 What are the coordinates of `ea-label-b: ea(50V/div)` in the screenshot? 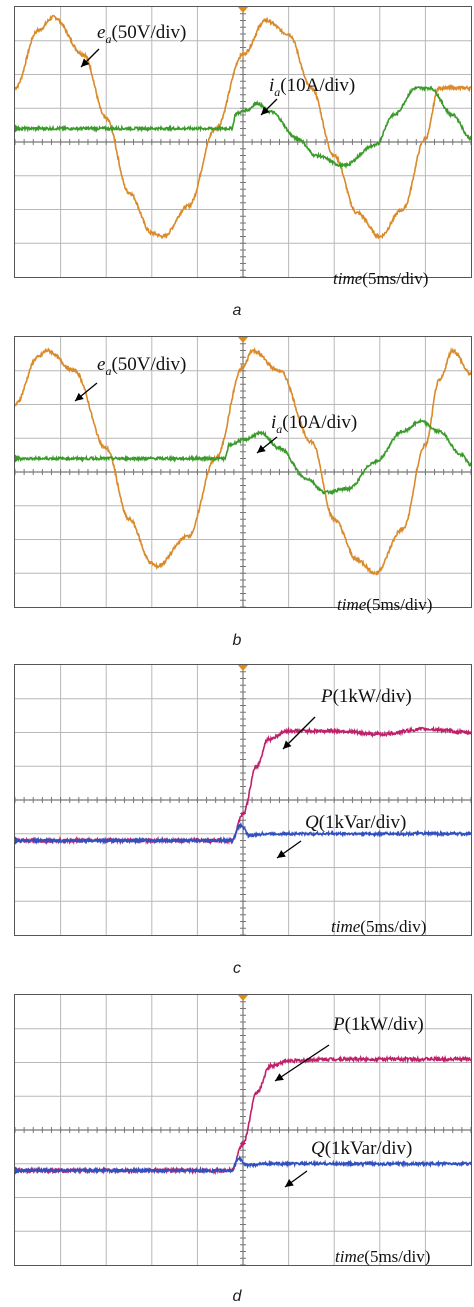 It's located at (141, 366).